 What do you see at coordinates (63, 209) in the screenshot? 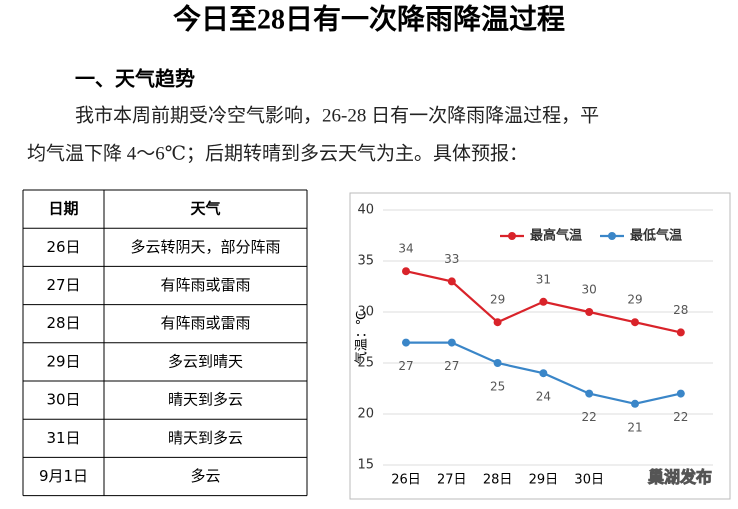
I see `table-header: 日期` at bounding box center [63, 209].